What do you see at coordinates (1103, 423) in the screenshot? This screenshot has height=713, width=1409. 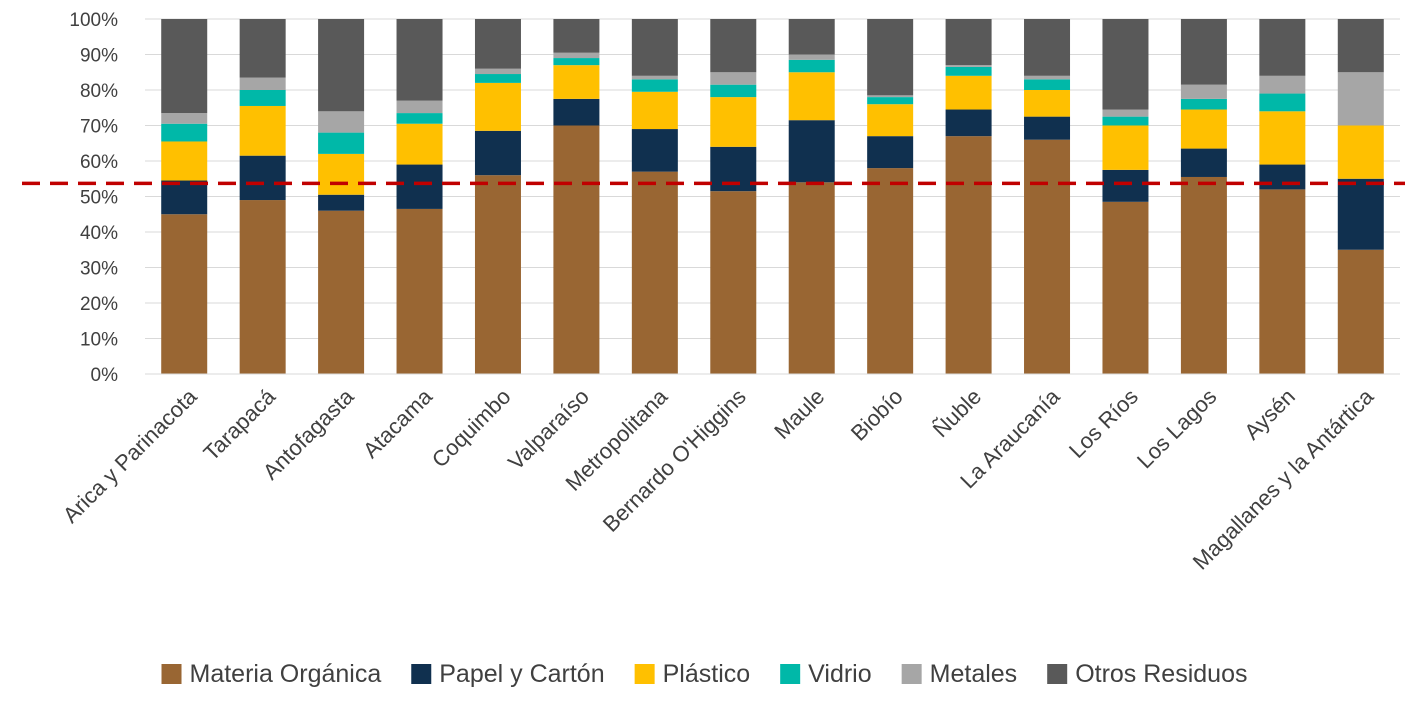 I see `x-category-label: Los Ríos` at bounding box center [1103, 423].